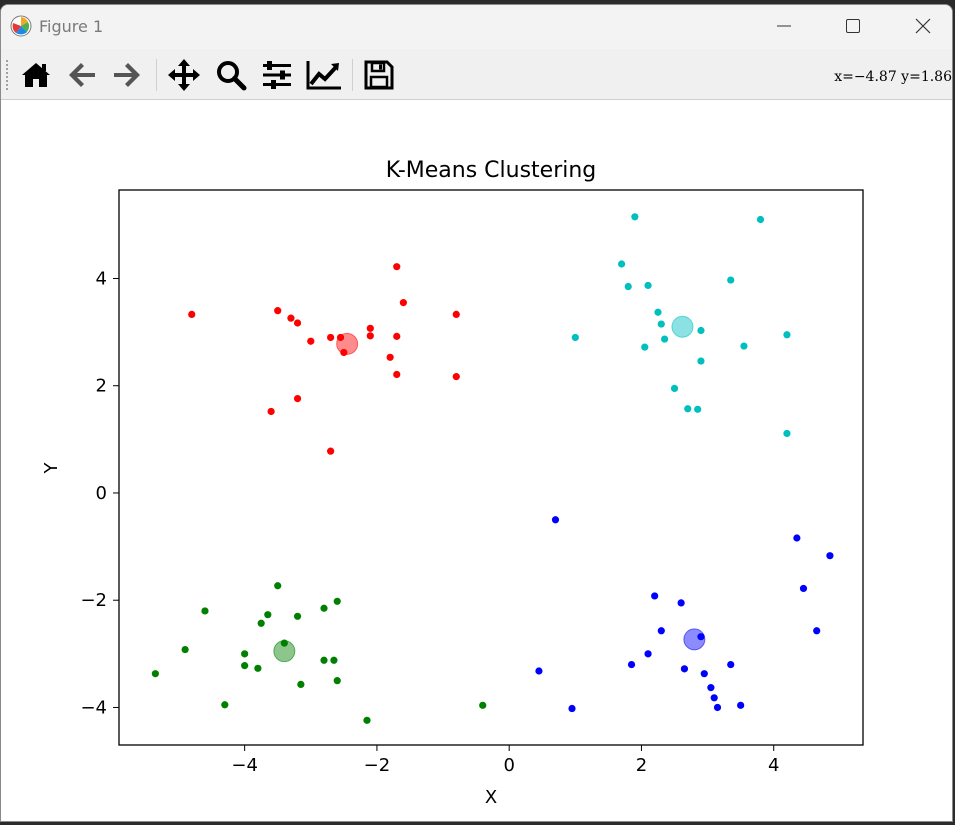  Describe the element at coordinates (101, 493) in the screenshot. I see `y-tick-label: 0` at that location.